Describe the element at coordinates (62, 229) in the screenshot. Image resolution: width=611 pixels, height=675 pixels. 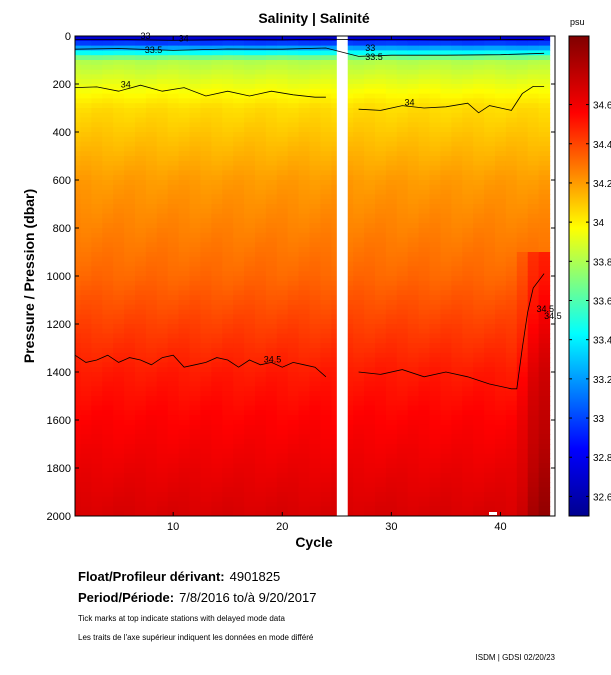
I see `y-tick-label: 800` at that location.